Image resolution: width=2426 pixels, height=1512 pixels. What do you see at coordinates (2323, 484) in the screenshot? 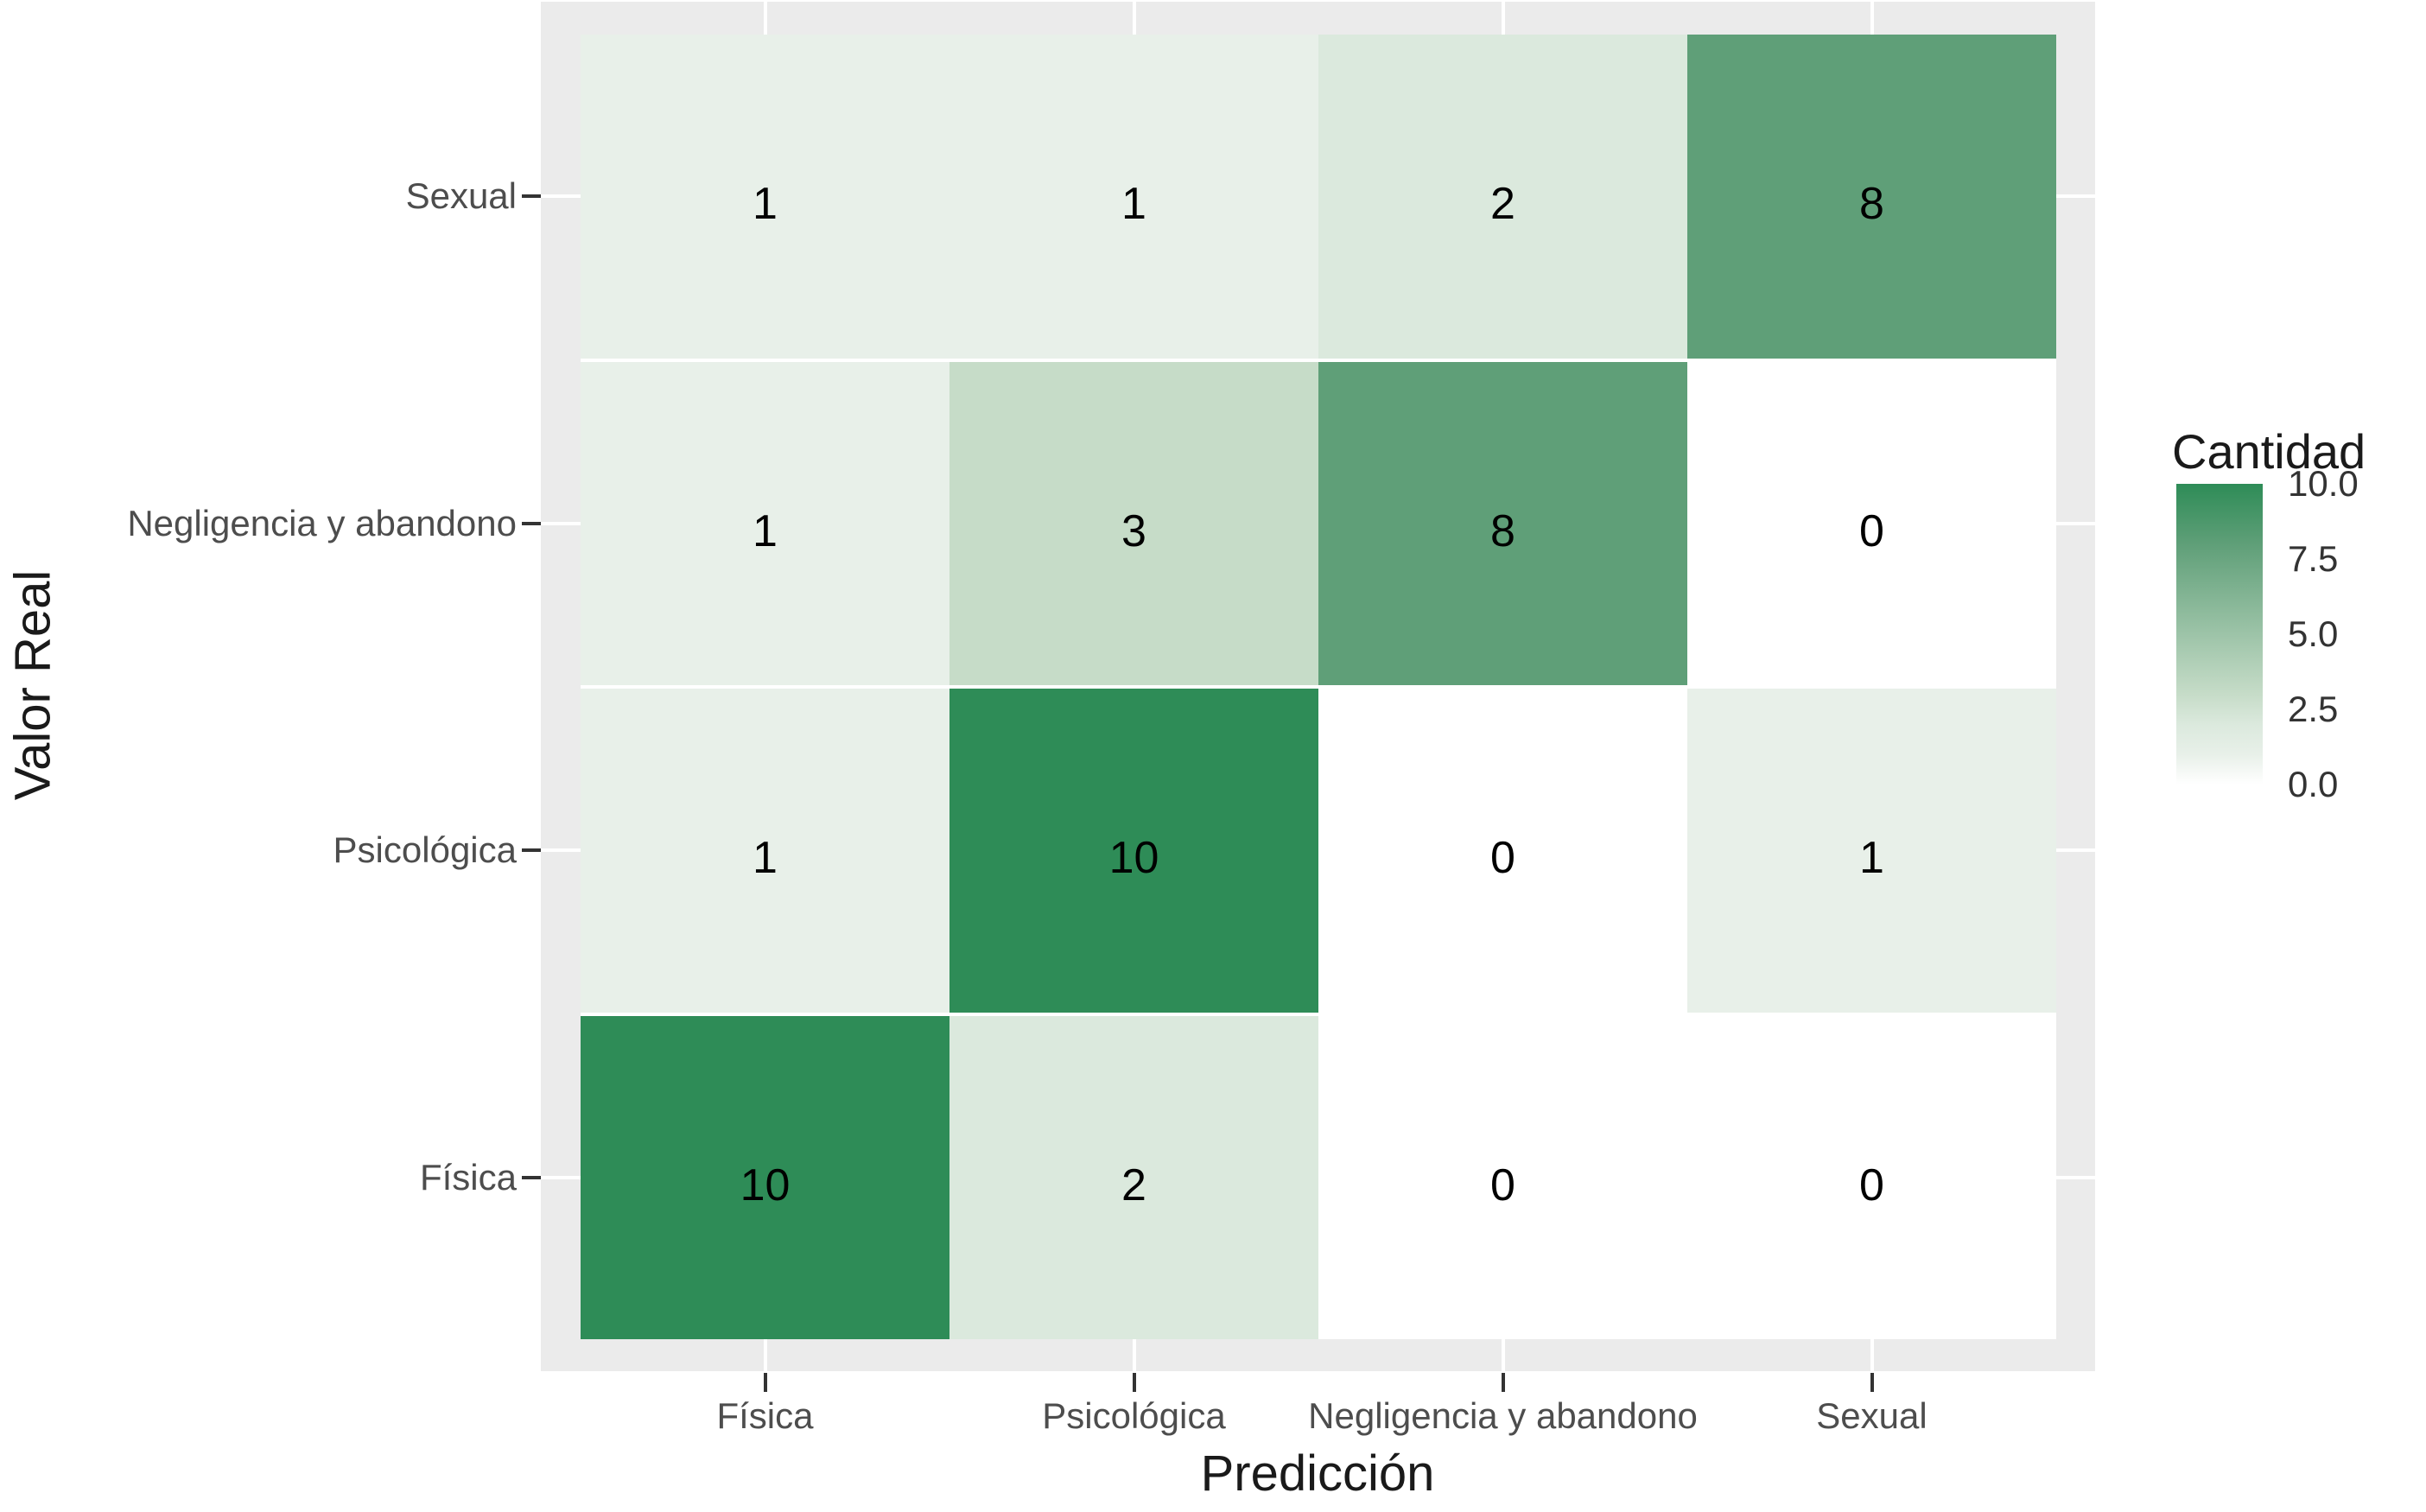
I see `legend-tick-label: 10.0` at bounding box center [2323, 484].